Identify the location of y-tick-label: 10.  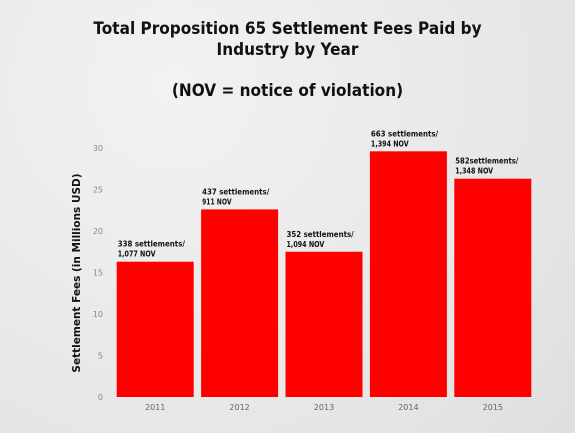
(98, 314).